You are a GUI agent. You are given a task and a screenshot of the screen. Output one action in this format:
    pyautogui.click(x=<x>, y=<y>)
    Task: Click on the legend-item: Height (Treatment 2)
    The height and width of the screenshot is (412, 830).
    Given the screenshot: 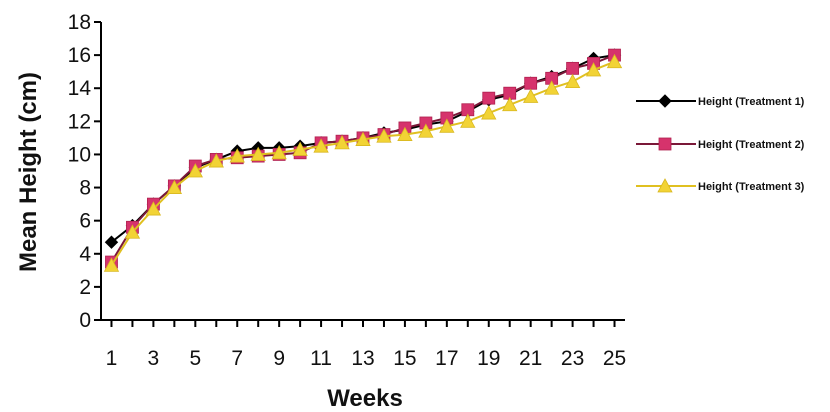 What is the action you would take?
    pyautogui.click(x=720, y=144)
    